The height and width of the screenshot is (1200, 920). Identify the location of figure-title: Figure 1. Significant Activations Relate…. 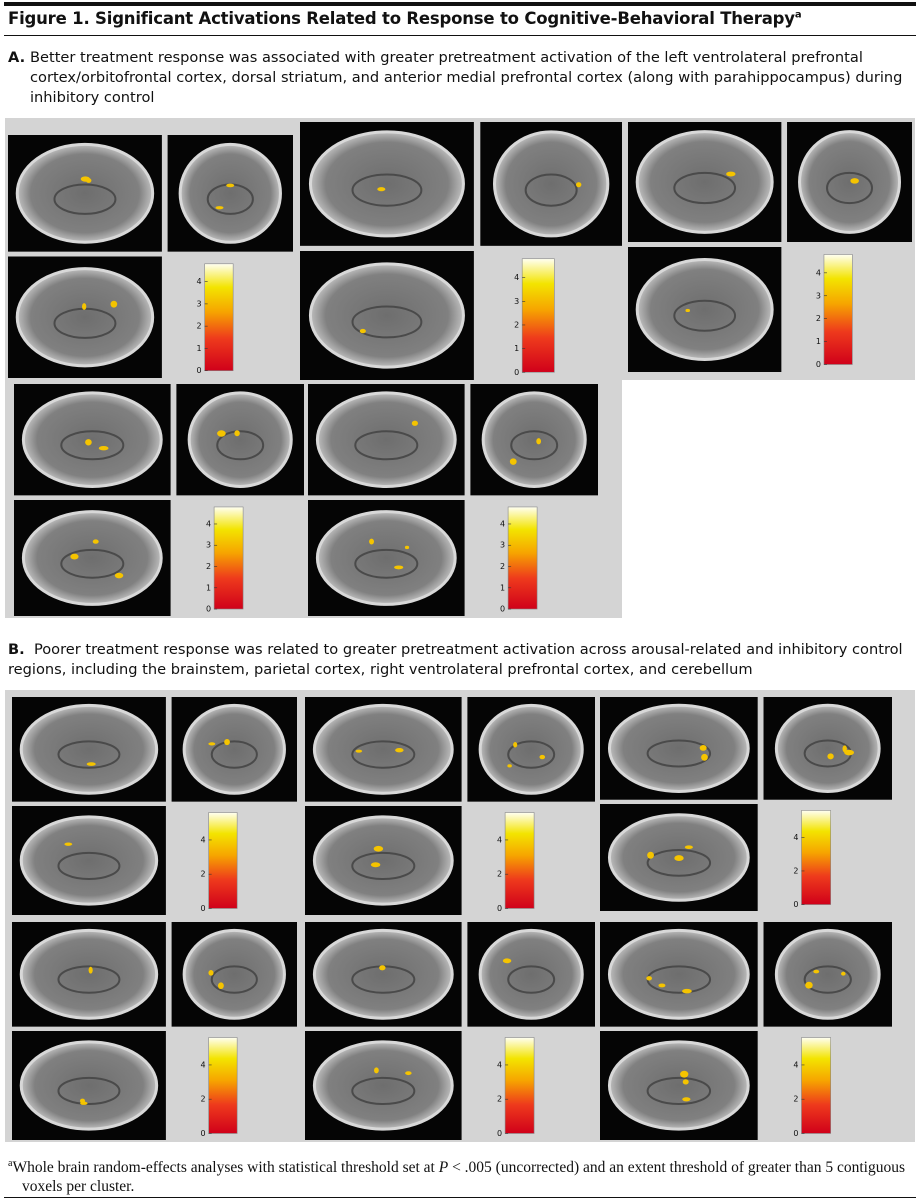
(405, 18).